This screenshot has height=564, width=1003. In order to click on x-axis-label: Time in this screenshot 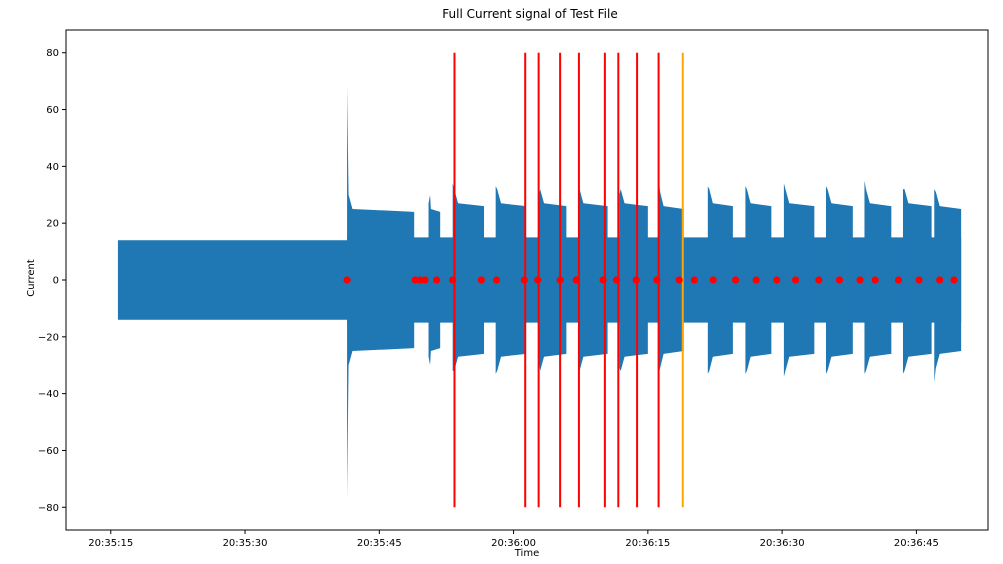, I will do `click(526, 553)`.